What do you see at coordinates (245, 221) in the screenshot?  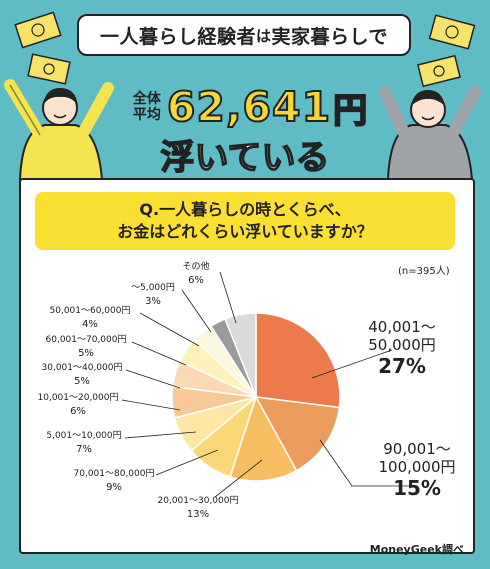 I see `question-box: Q.一人暮らしの時とくらべ、 お金はどれくらい浮いていますか？` at bounding box center [245, 221].